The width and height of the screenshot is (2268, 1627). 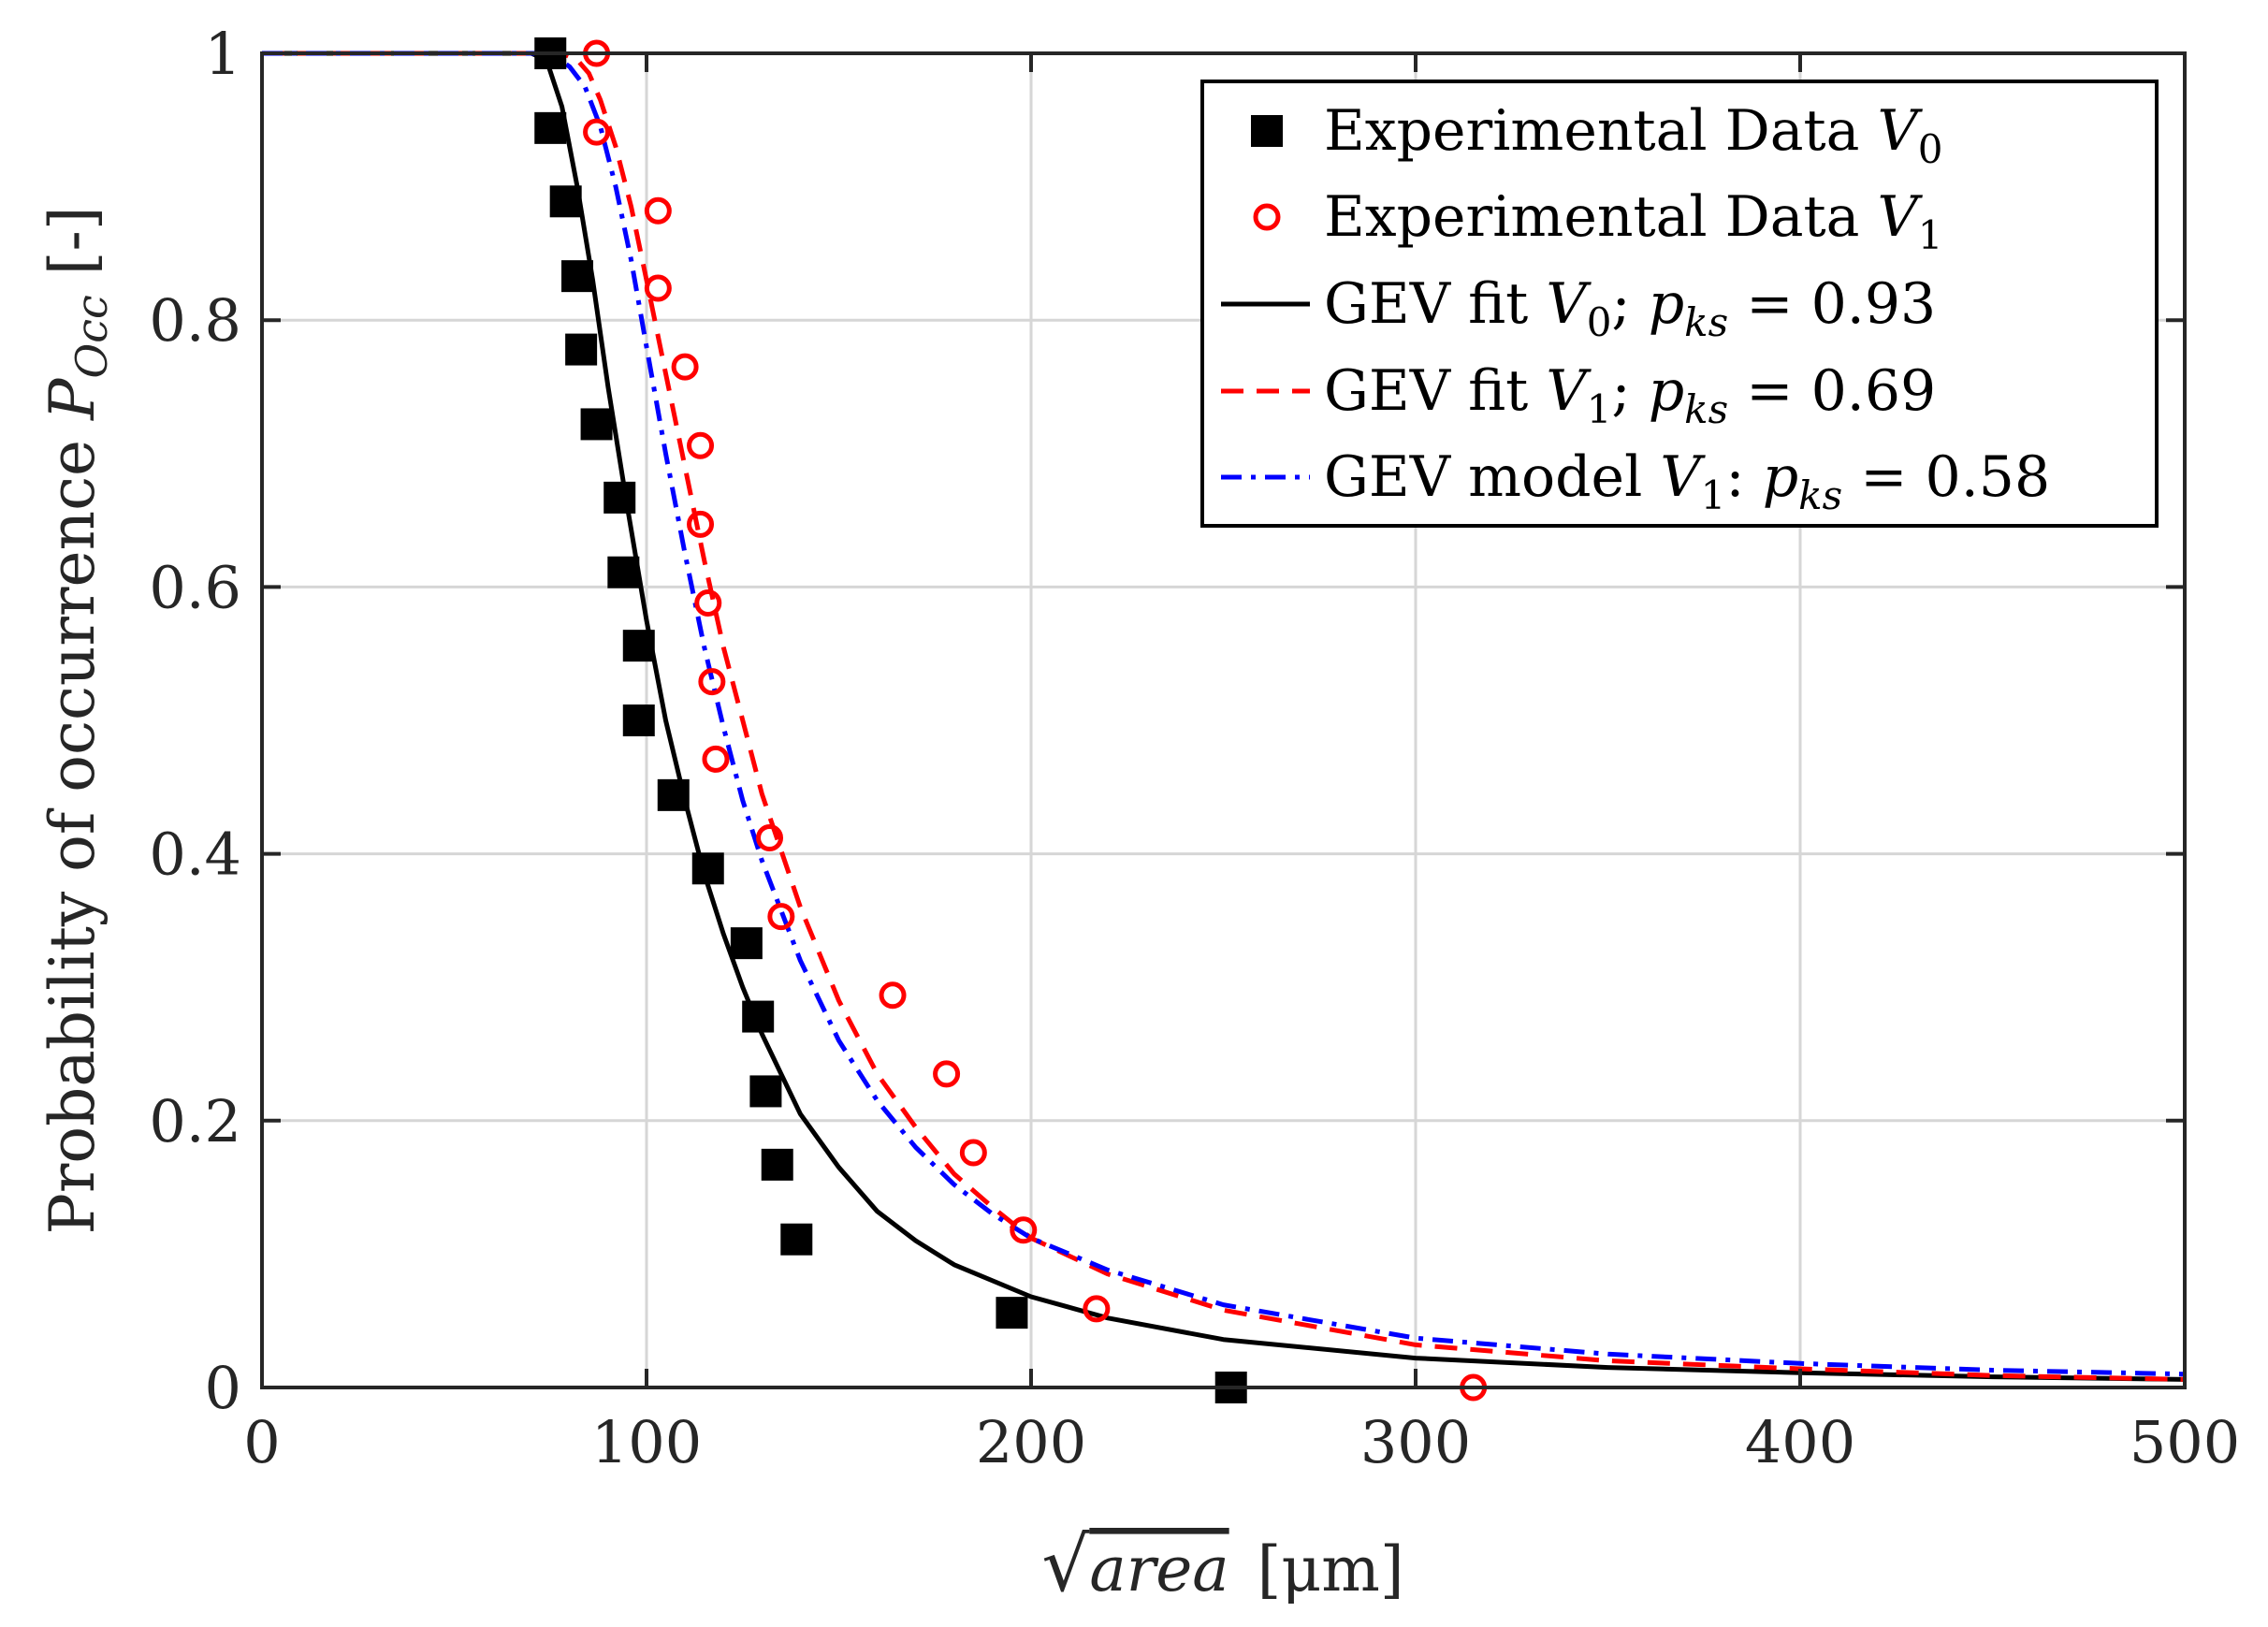 What do you see at coordinates (1331, 1569) in the screenshot?
I see `x-axis-label-unit: [μm]` at bounding box center [1331, 1569].